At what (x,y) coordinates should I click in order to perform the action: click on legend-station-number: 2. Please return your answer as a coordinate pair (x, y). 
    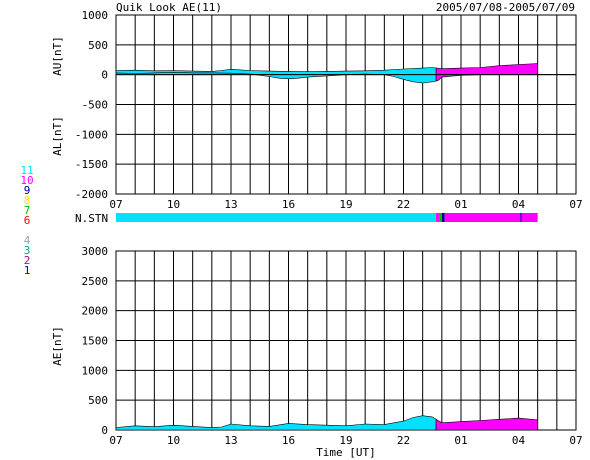
    Looking at the image, I should click on (27, 260).